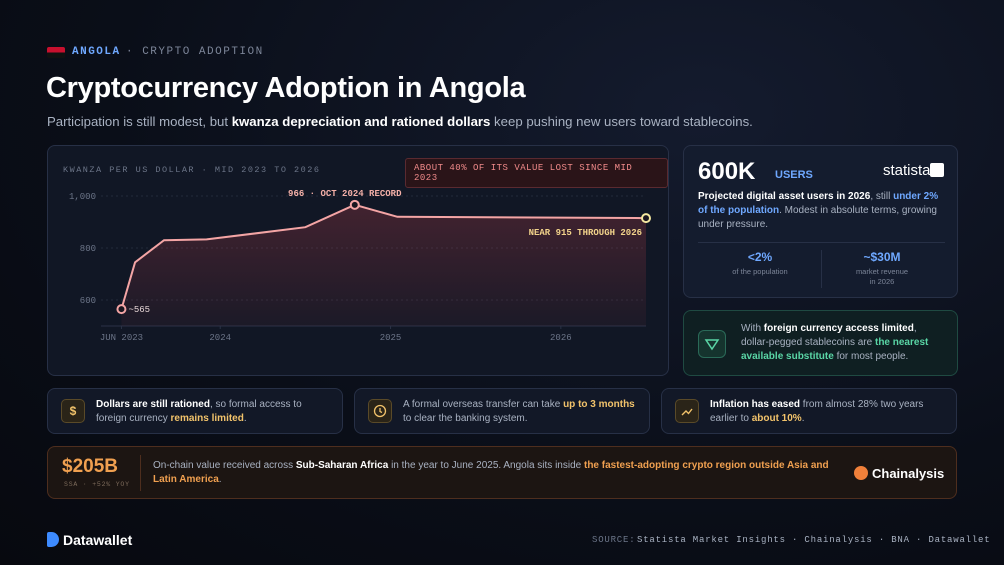 This screenshot has width=1004, height=565. I want to click on text-segment: for most people., so click(871, 356).